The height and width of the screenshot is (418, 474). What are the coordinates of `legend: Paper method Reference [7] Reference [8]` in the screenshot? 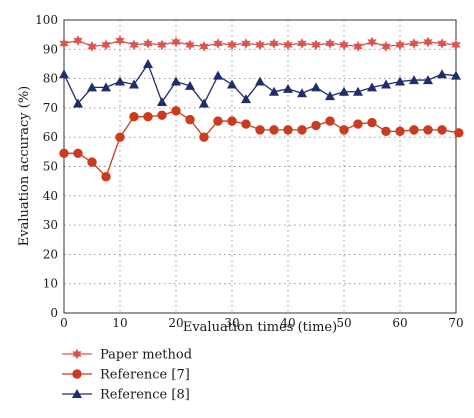 It's located at (127, 375).